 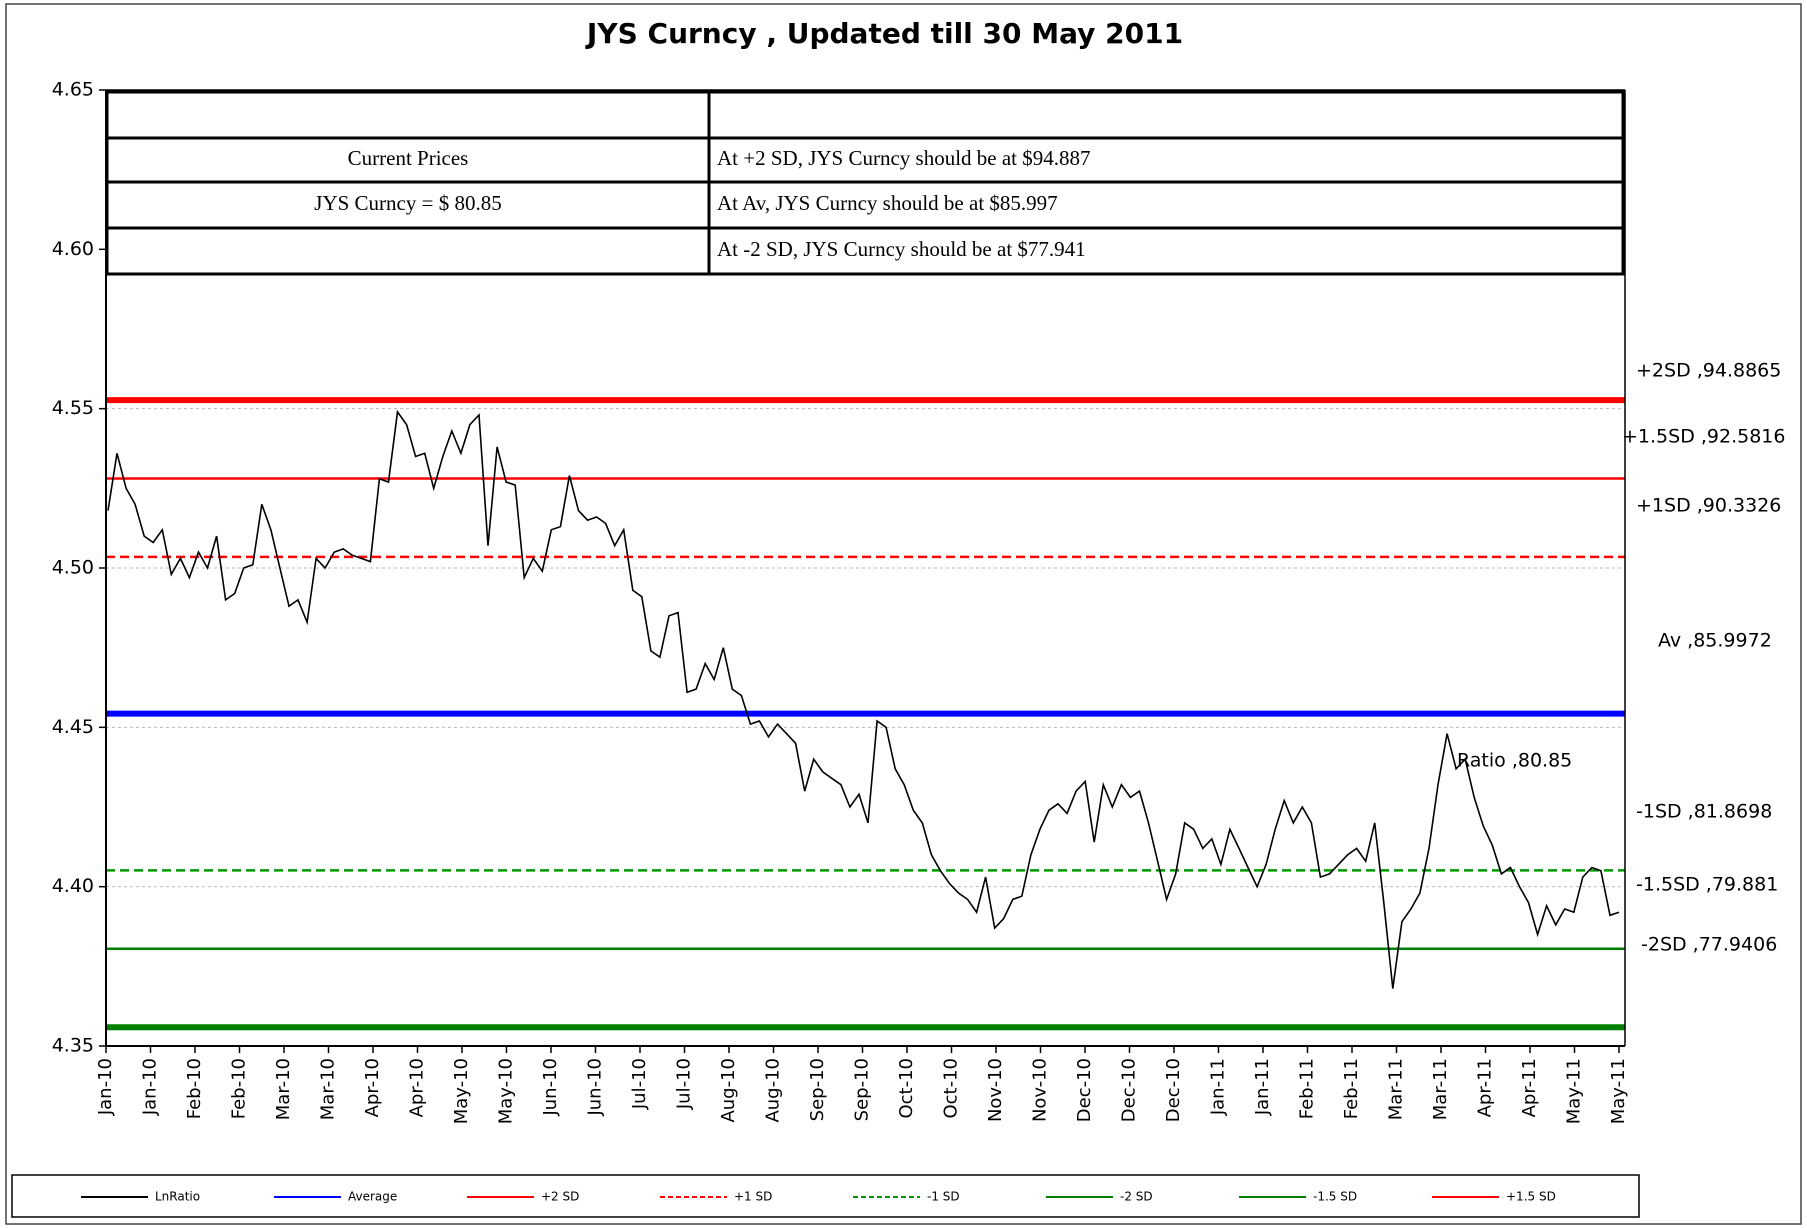 I want to click on annotation: Av ,85.9972, so click(x=1715, y=641).